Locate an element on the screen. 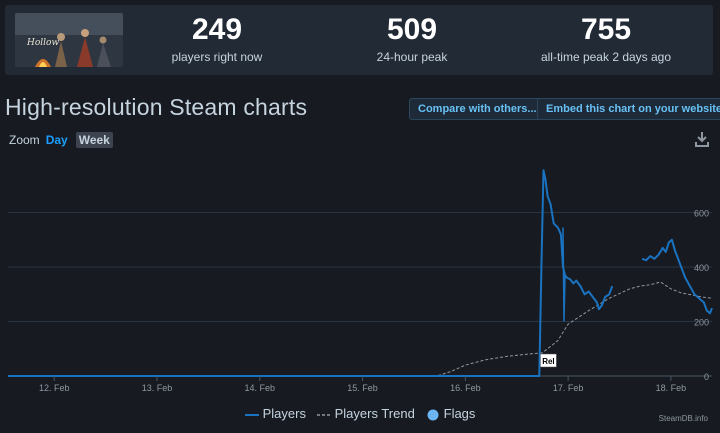  stat-current-players: 249 players right now is located at coordinates (217, 39).